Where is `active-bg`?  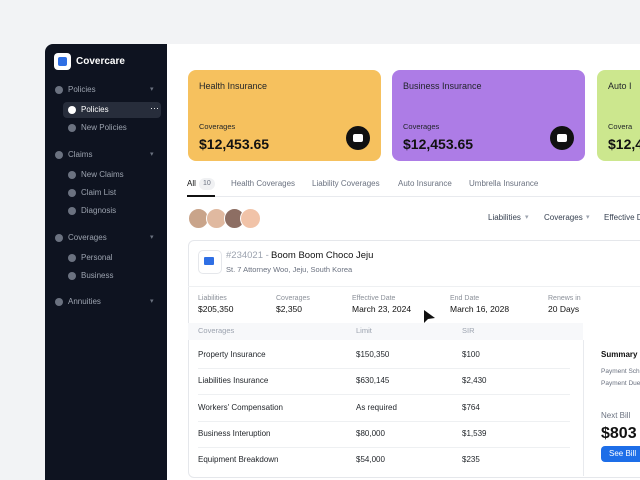
active-bg is located at coordinates (112, 110).